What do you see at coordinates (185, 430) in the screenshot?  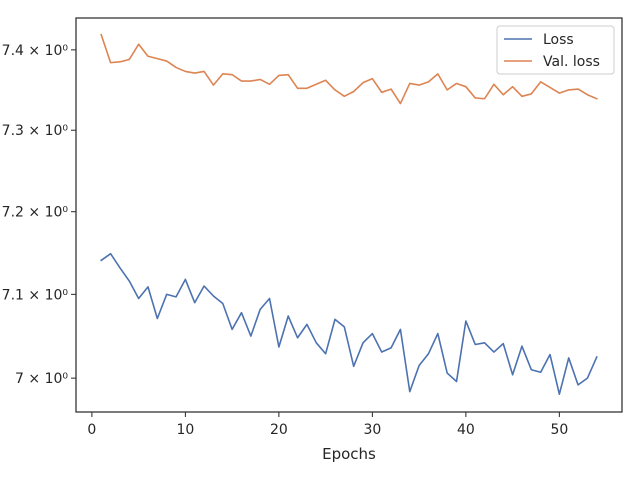 I see `x-tick-label: 10` at bounding box center [185, 430].